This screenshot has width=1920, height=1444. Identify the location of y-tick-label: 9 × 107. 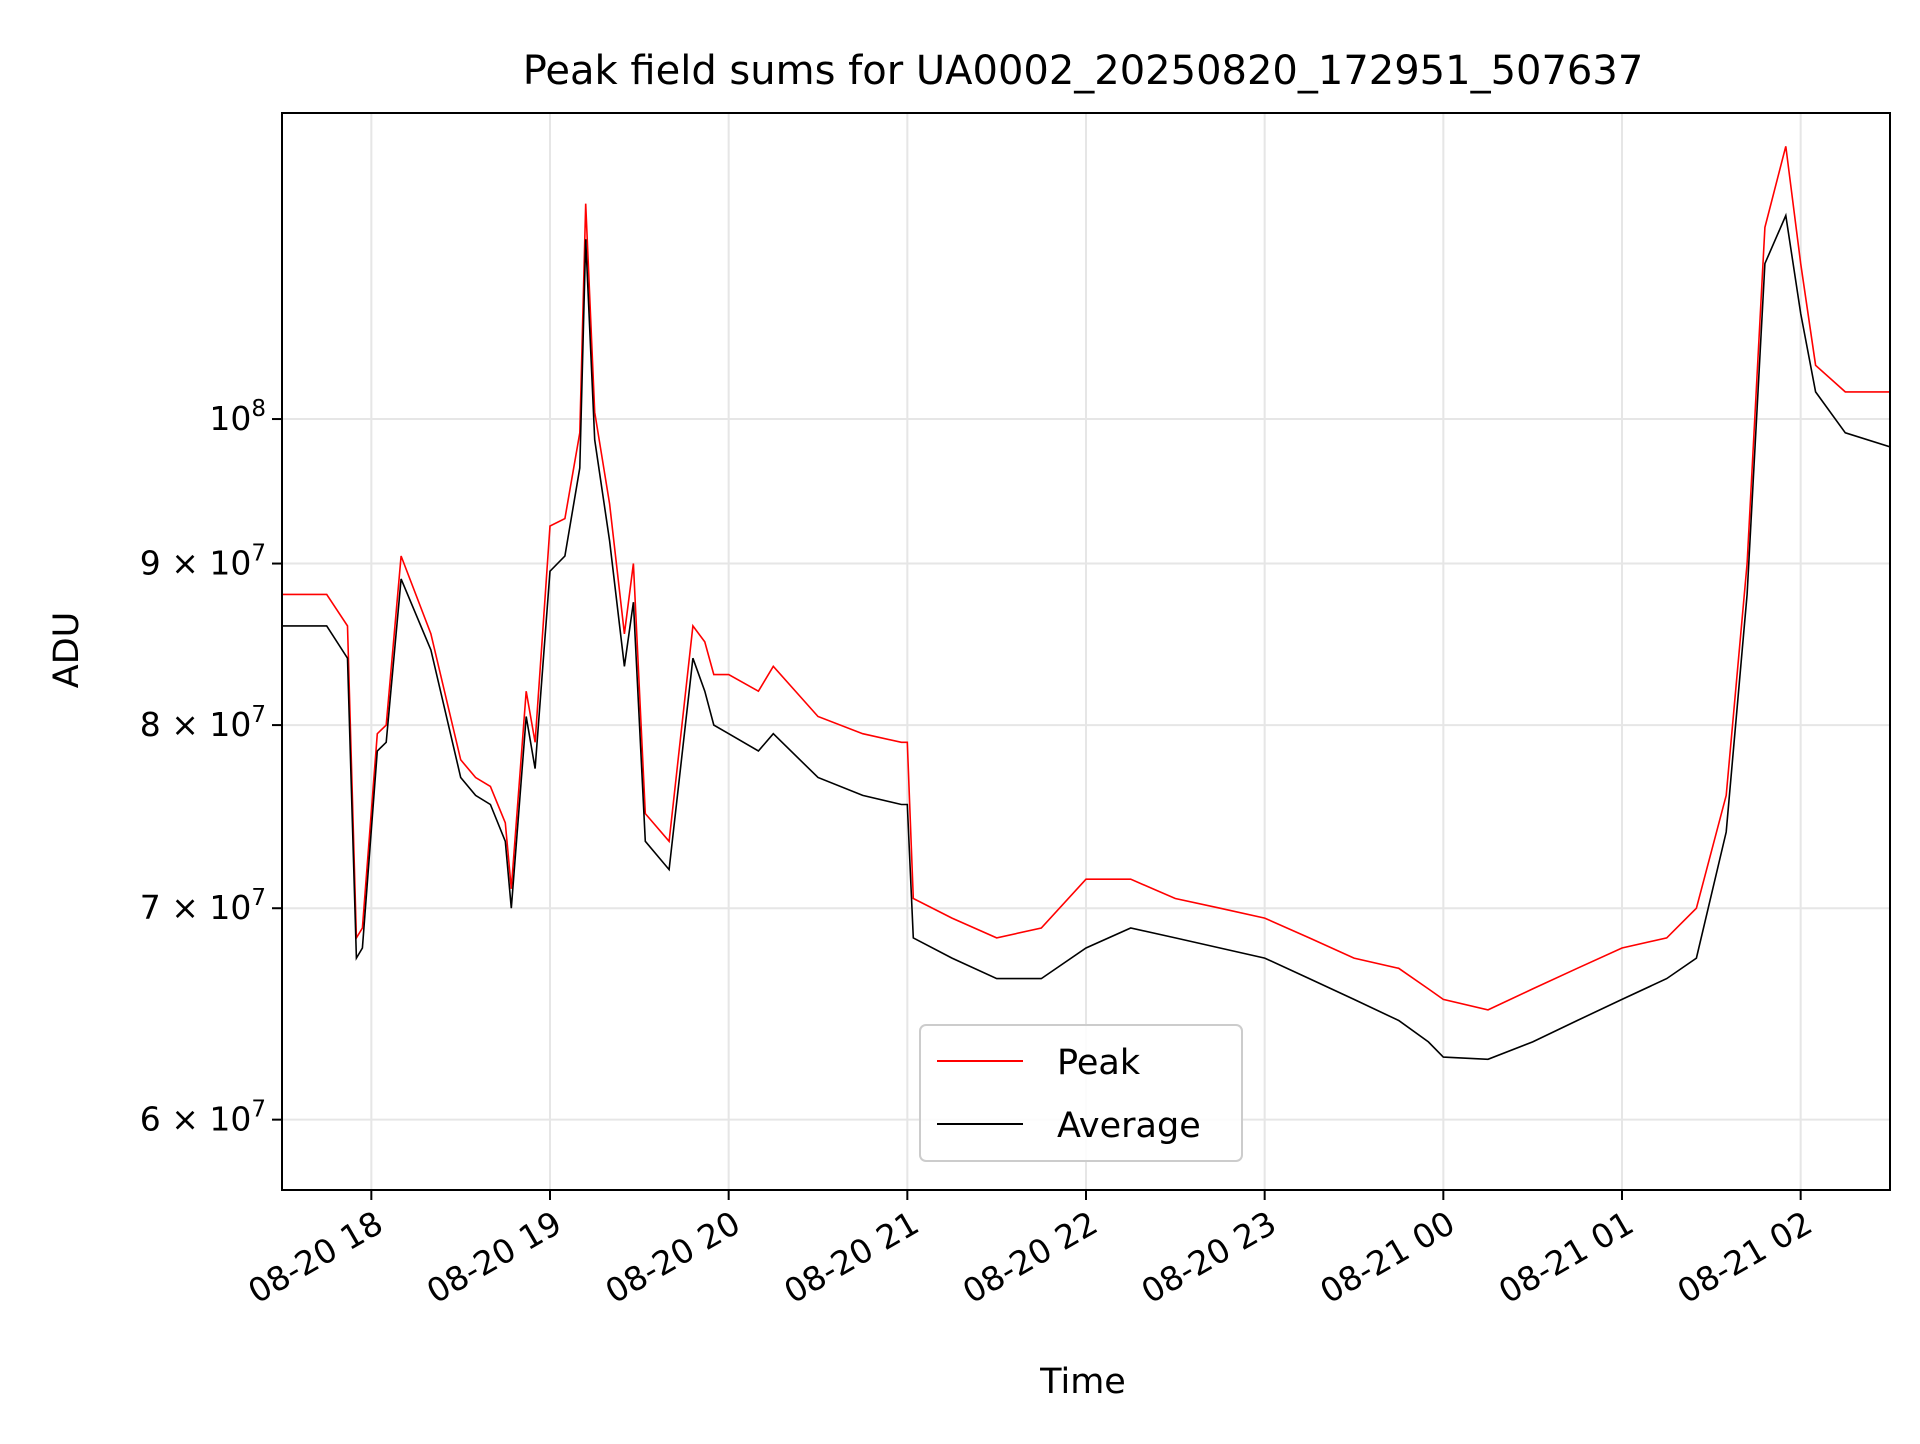
(203, 562).